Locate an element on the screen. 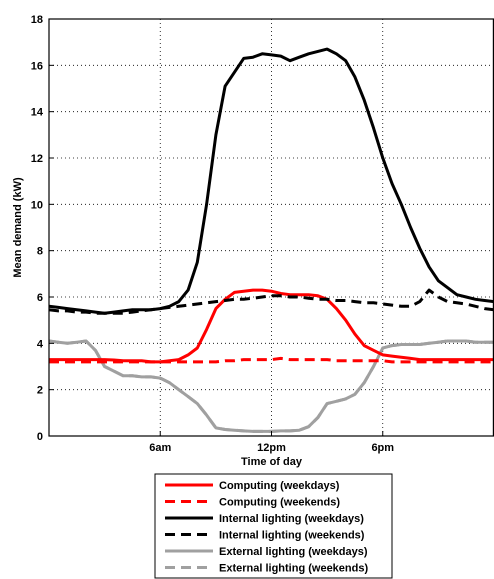 This screenshot has width=494, height=579. x-tick-label: 6am is located at coordinates (160, 448).